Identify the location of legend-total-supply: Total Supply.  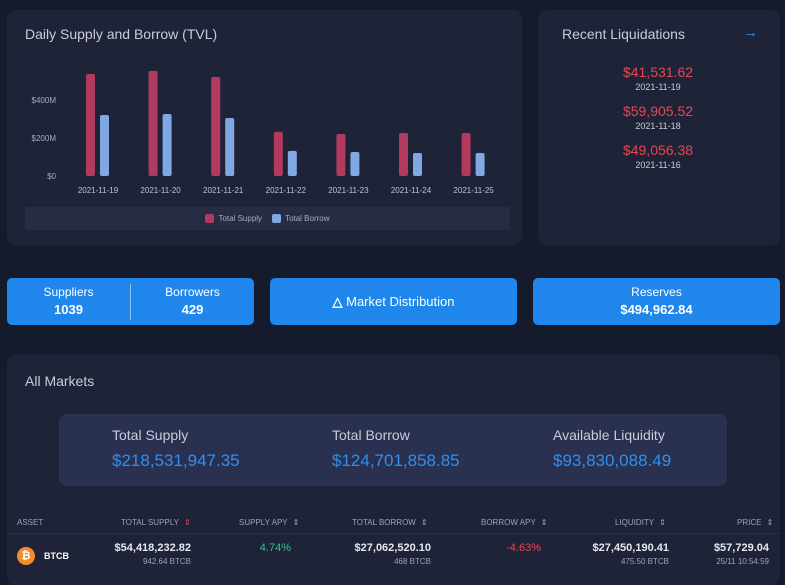
(234, 218).